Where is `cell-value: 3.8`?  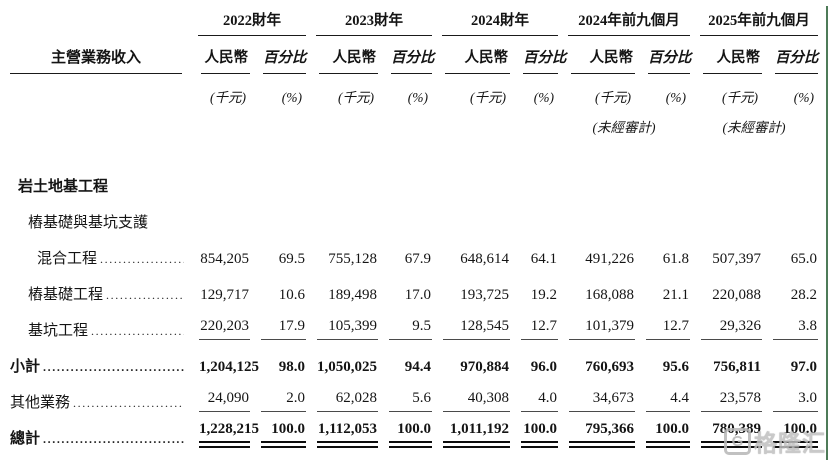
cell-value: 3.8 is located at coordinates (795, 329).